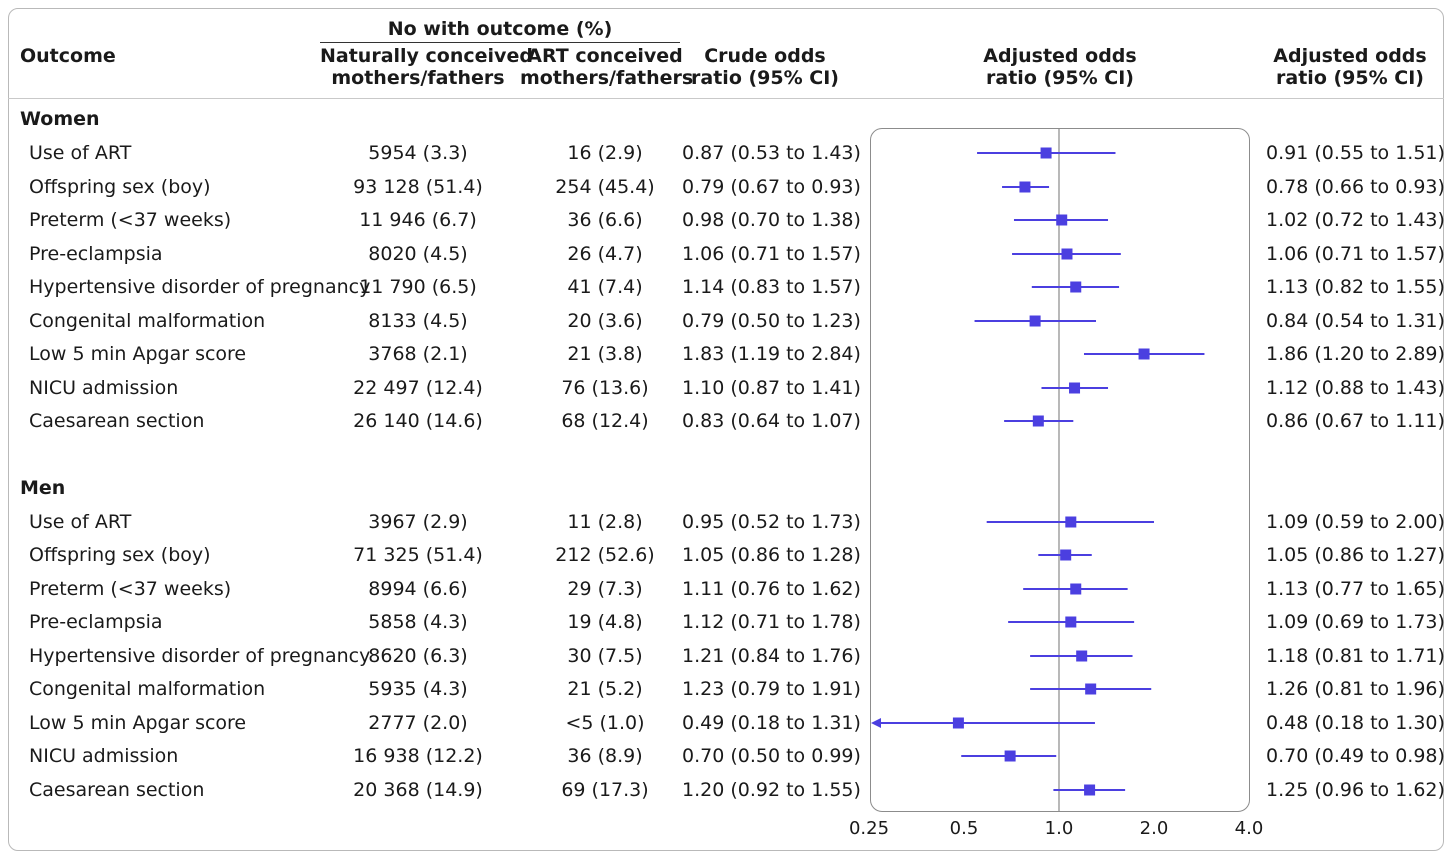  What do you see at coordinates (1355, 187) in the screenshot?
I see `row-adjusted: 0.78 (0.66 to 0.93)` at bounding box center [1355, 187].